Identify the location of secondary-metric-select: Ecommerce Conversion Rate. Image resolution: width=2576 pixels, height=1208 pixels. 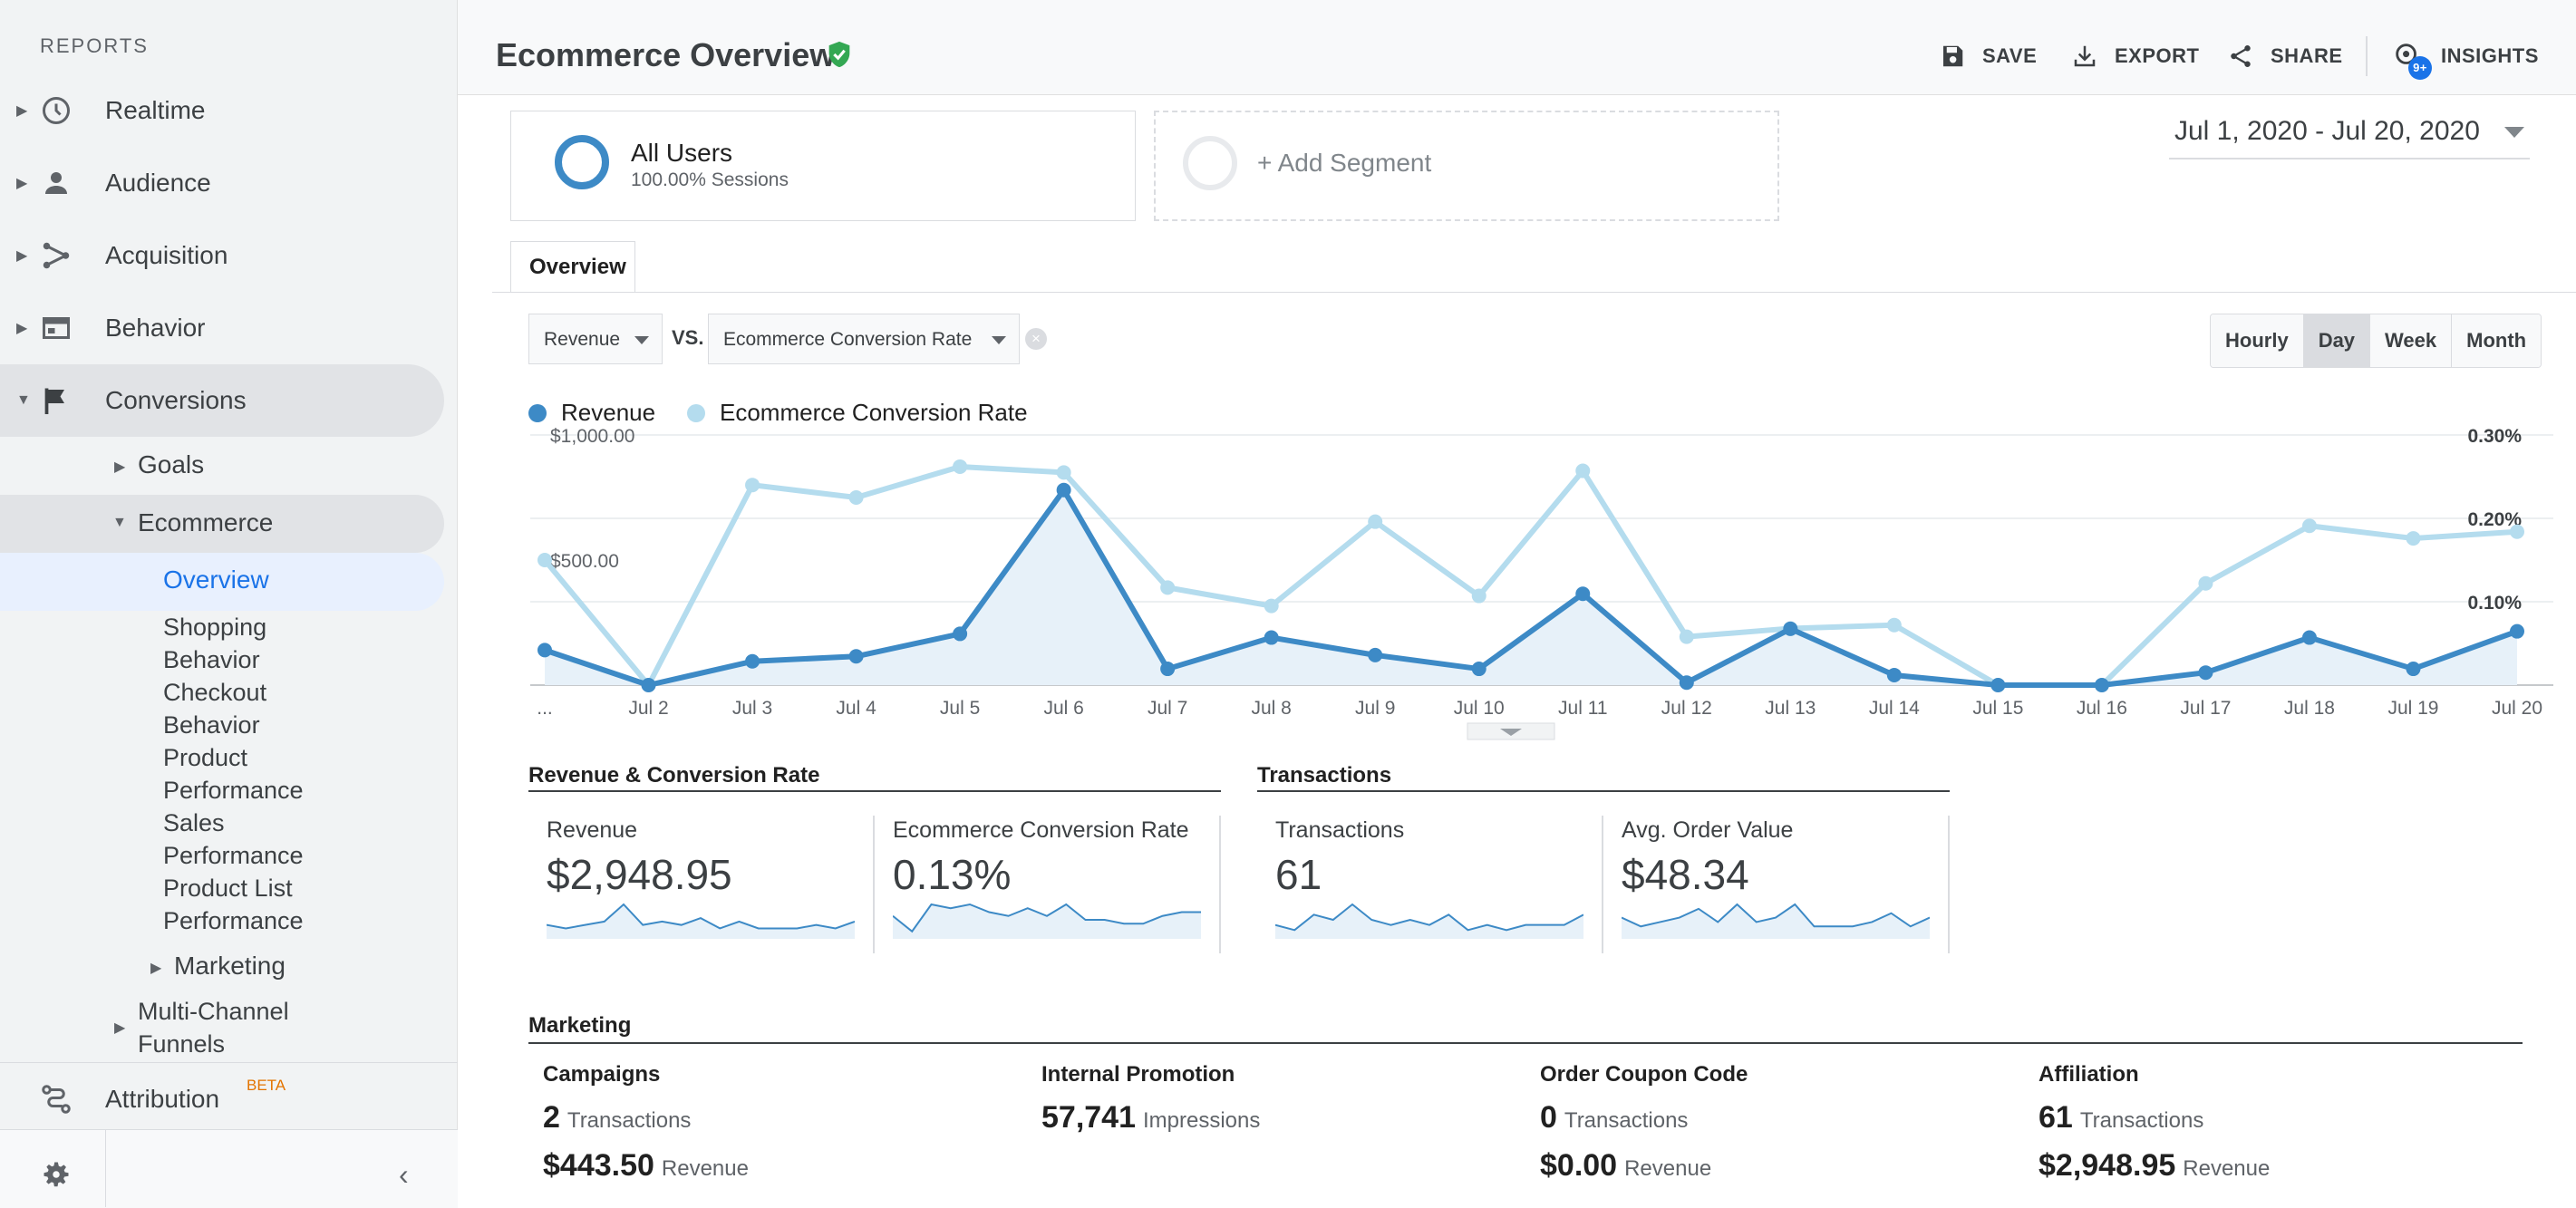
(864, 339).